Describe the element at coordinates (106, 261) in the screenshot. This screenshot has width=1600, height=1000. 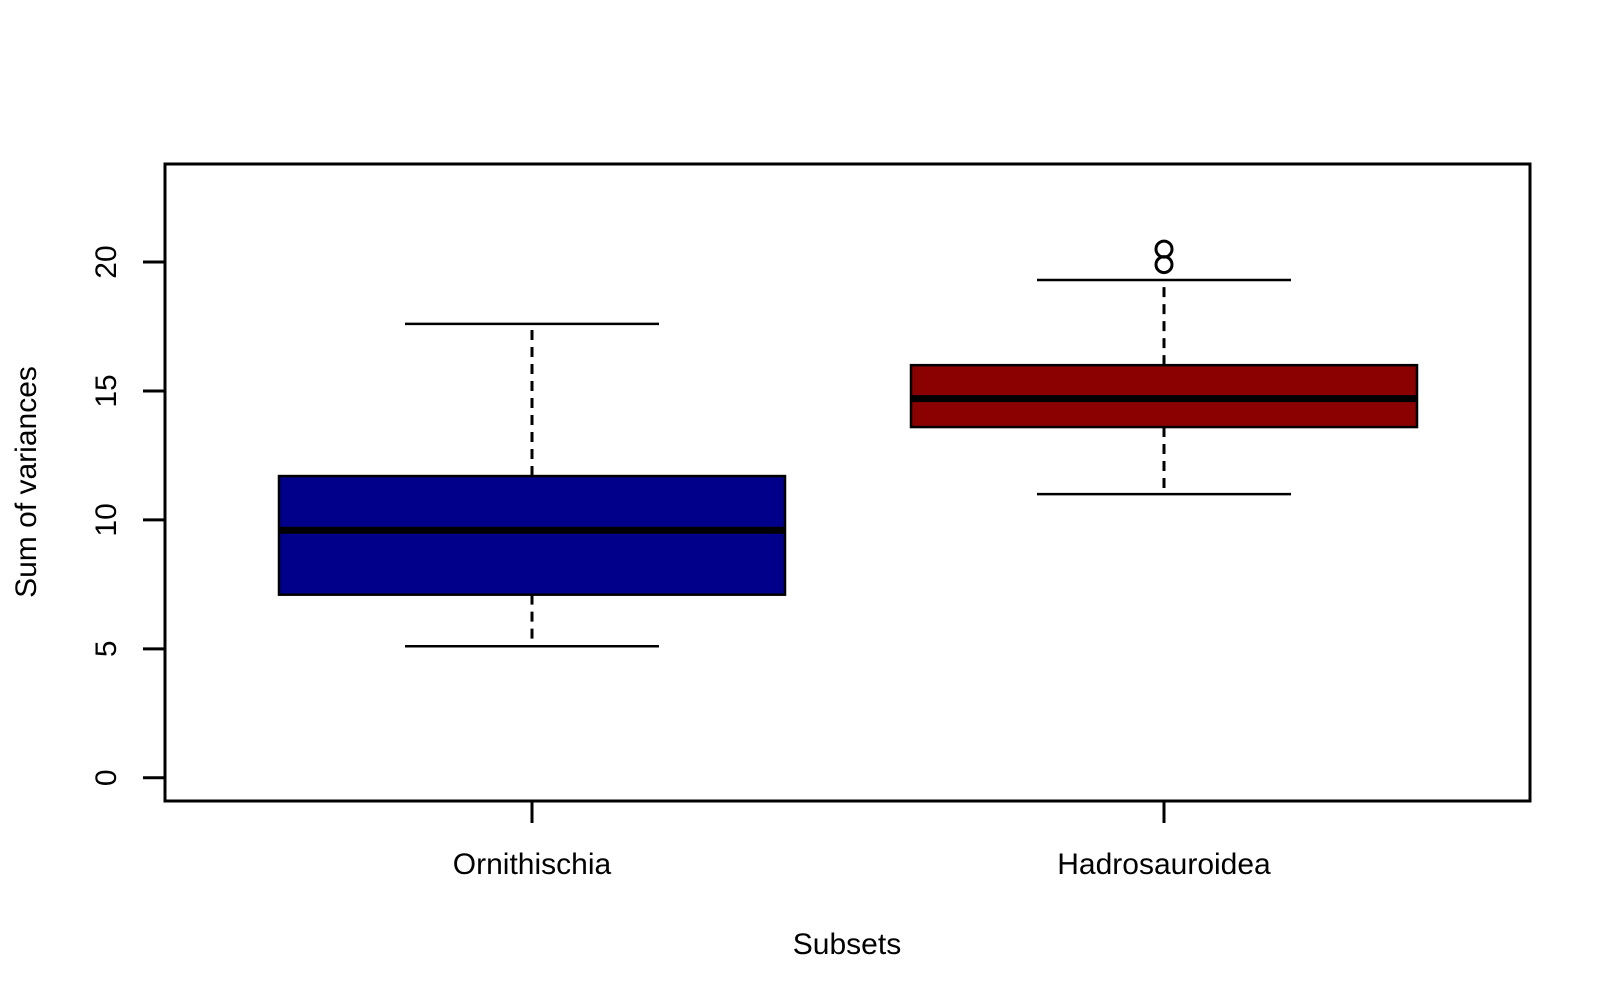
I see `y-tick-label: 20` at that location.